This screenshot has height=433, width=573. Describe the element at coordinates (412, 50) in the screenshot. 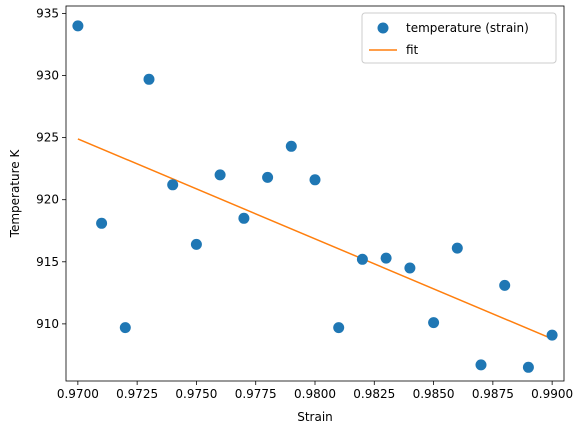

I see `legend-label-fit: fit` at that location.